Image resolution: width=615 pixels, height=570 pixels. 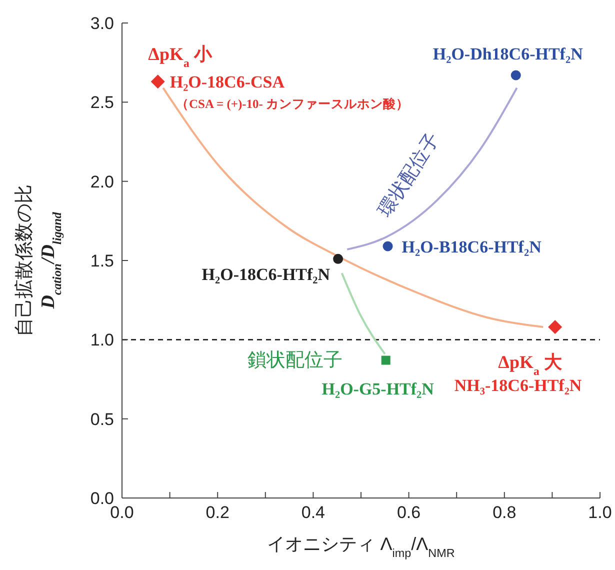 I want to click on series-label: H₂O-18C6-HTf₂N, so click(x=266, y=274).